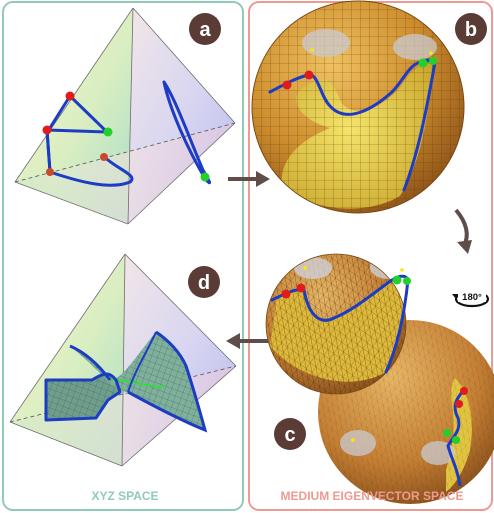 Image resolution: width=494 pixels, height=513 pixels. Describe the element at coordinates (406, 412) in the screenshot. I see `sphere-c-back` at that location.